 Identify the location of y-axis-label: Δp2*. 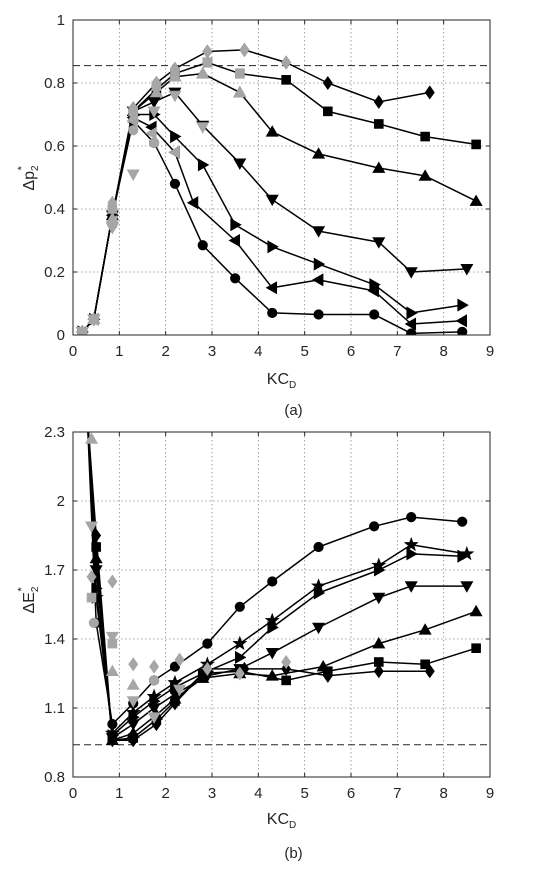
(28, 178).